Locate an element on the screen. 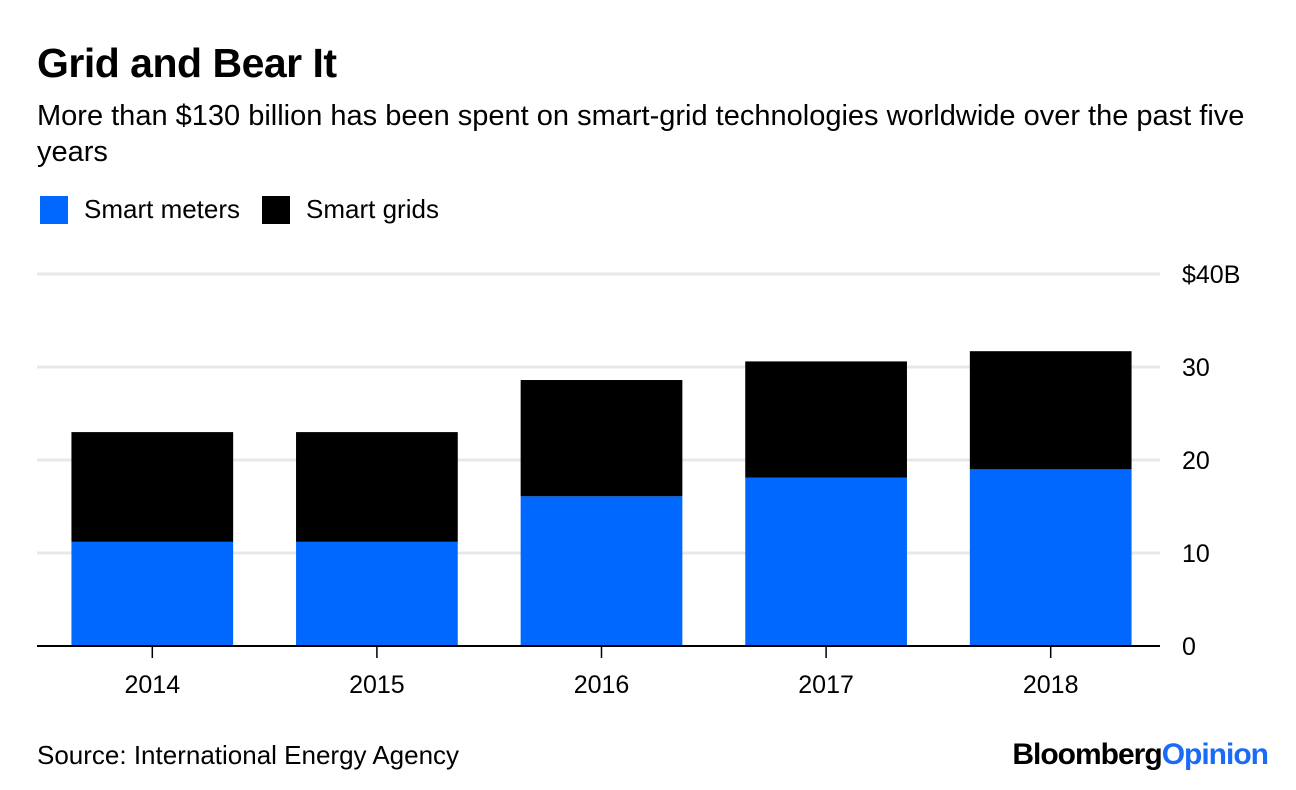 The height and width of the screenshot is (790, 1296). bar-smart-grids-2014 is located at coordinates (152, 487).